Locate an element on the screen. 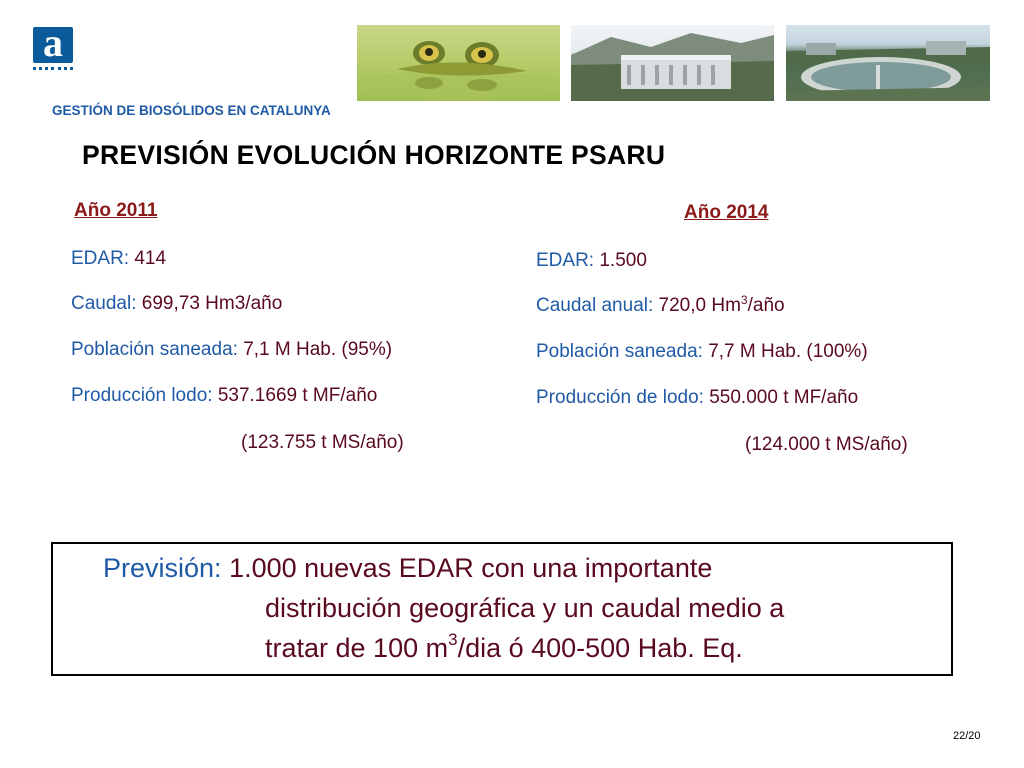 Image resolution: width=1024 pixels, height=768 pixels. year-2014-title: Año 2014 is located at coordinates (726, 212).